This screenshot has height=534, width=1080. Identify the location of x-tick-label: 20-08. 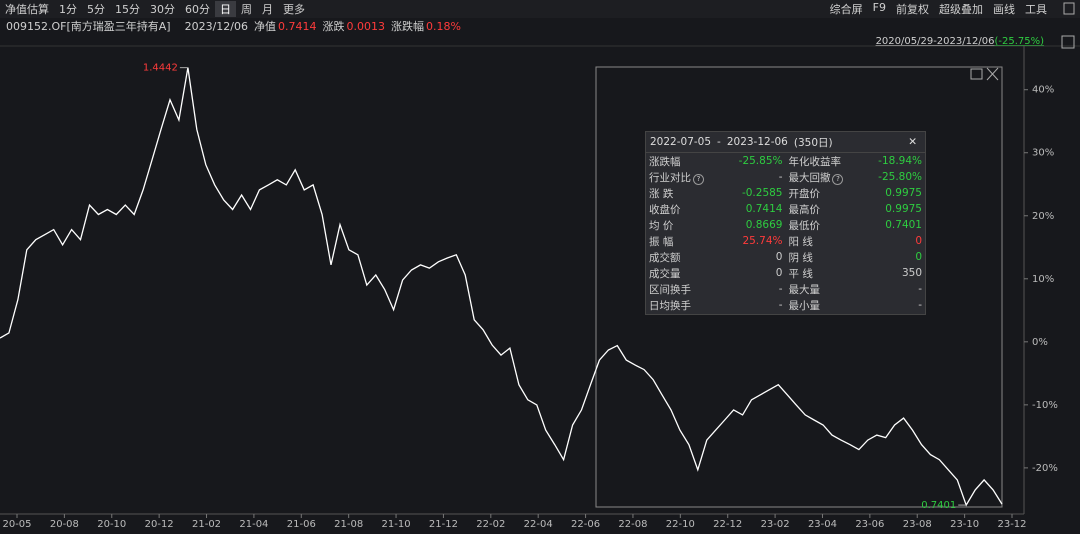
(64, 524).